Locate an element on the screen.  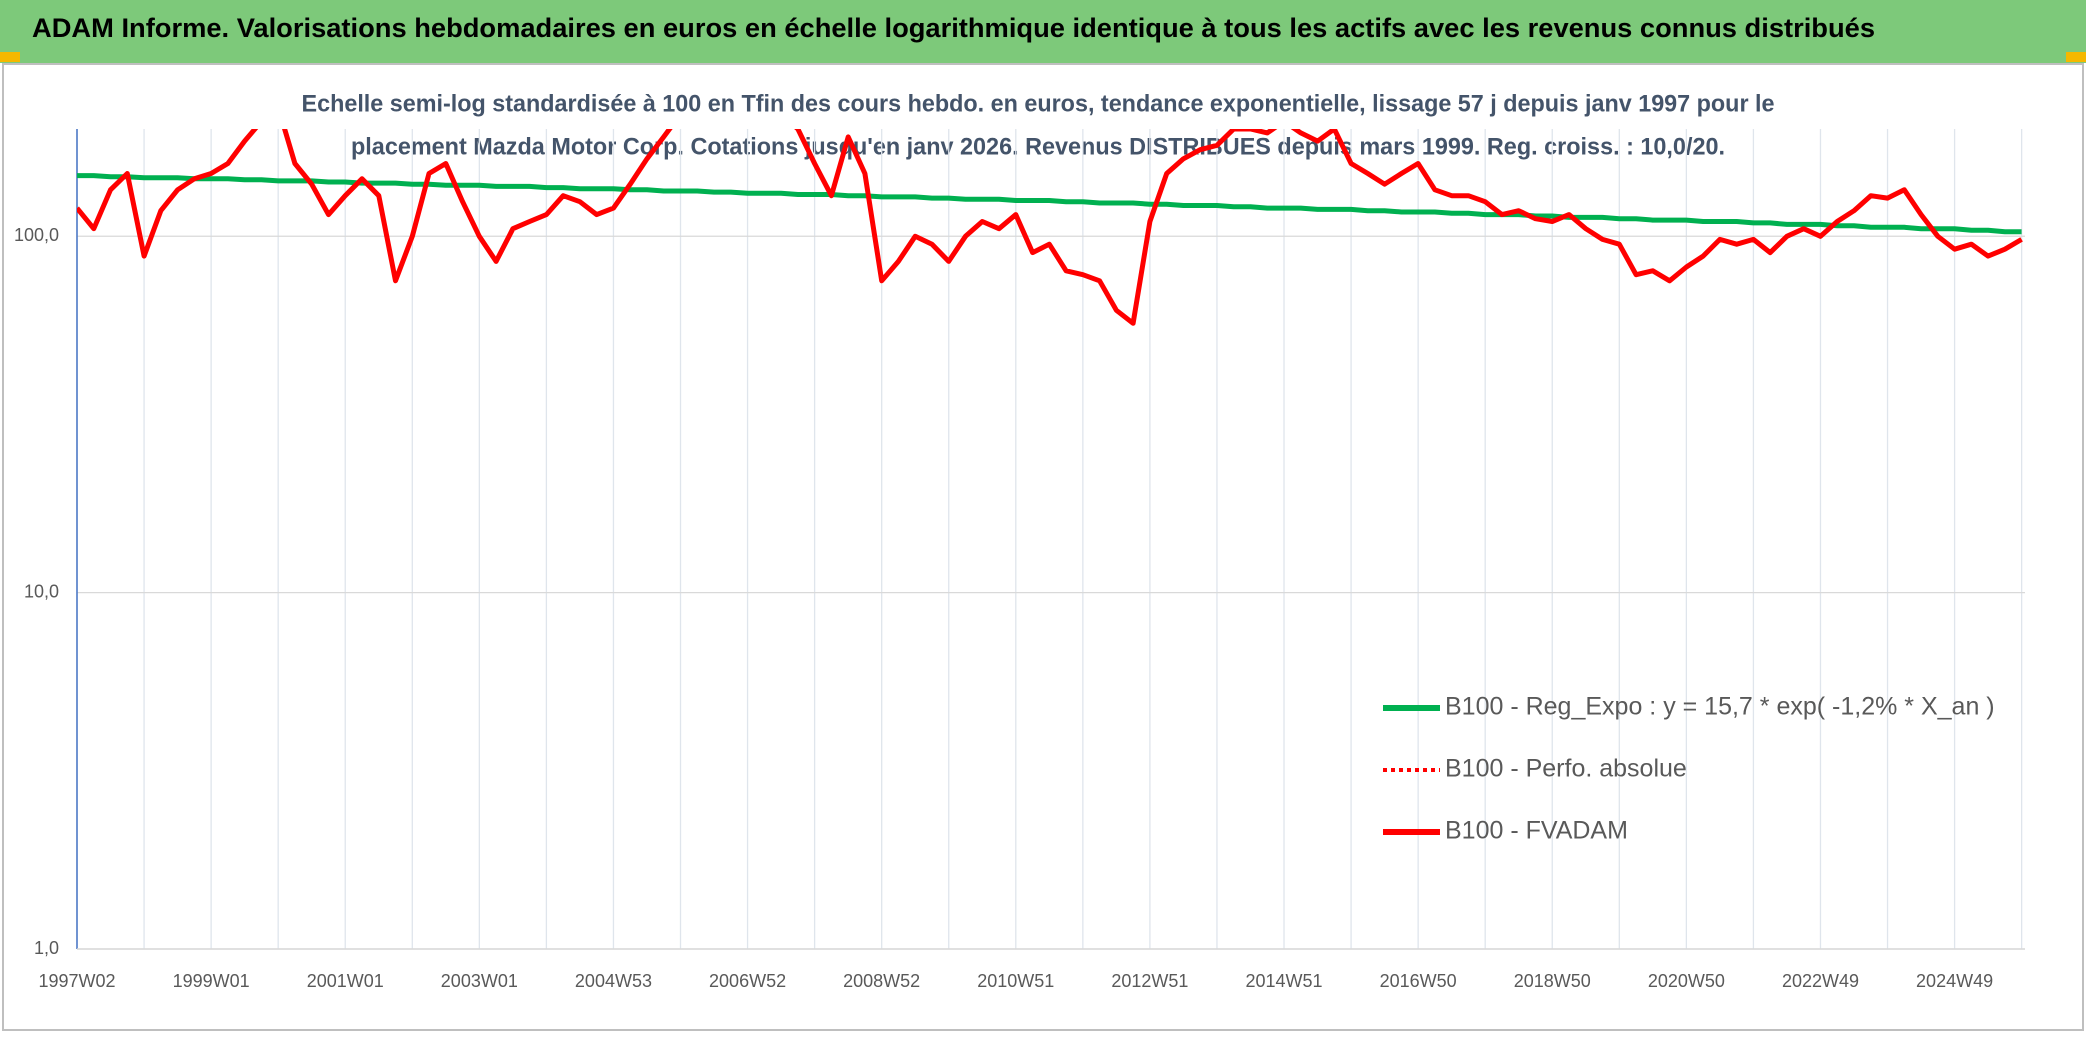
x-tick-label: 1997W02 is located at coordinates (76, 981).